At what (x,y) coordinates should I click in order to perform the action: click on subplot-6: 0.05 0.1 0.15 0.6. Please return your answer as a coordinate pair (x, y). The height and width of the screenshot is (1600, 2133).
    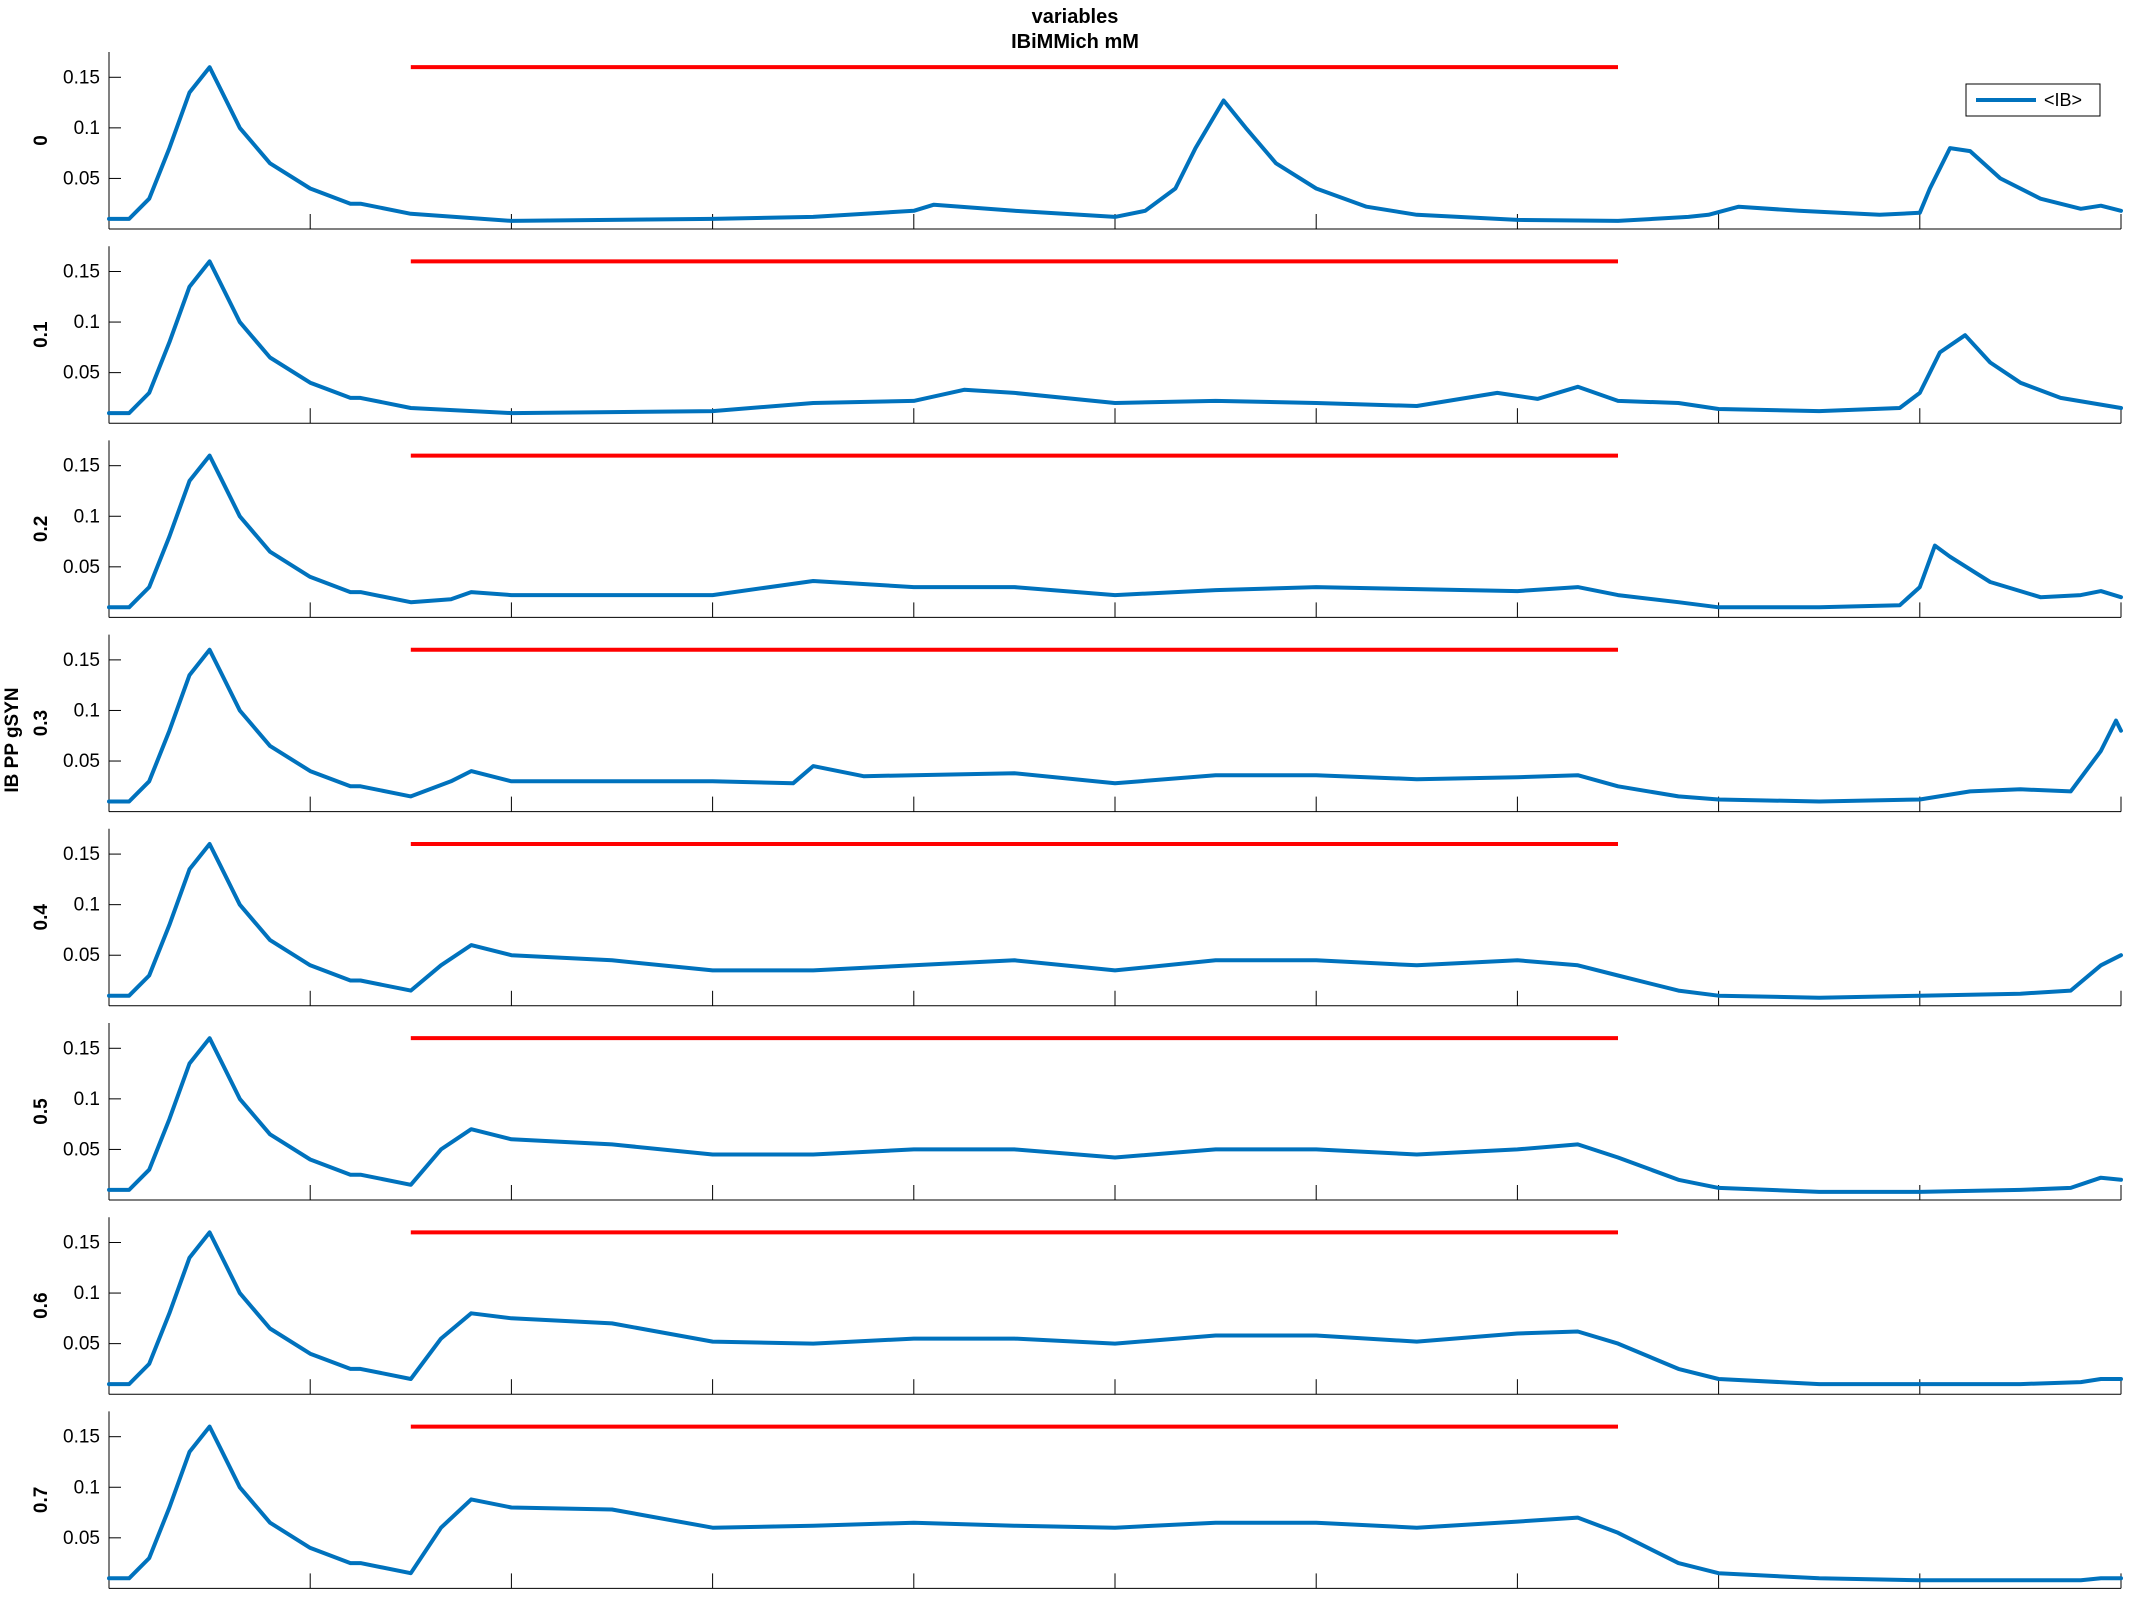
    Looking at the image, I should click on (1077, 1306).